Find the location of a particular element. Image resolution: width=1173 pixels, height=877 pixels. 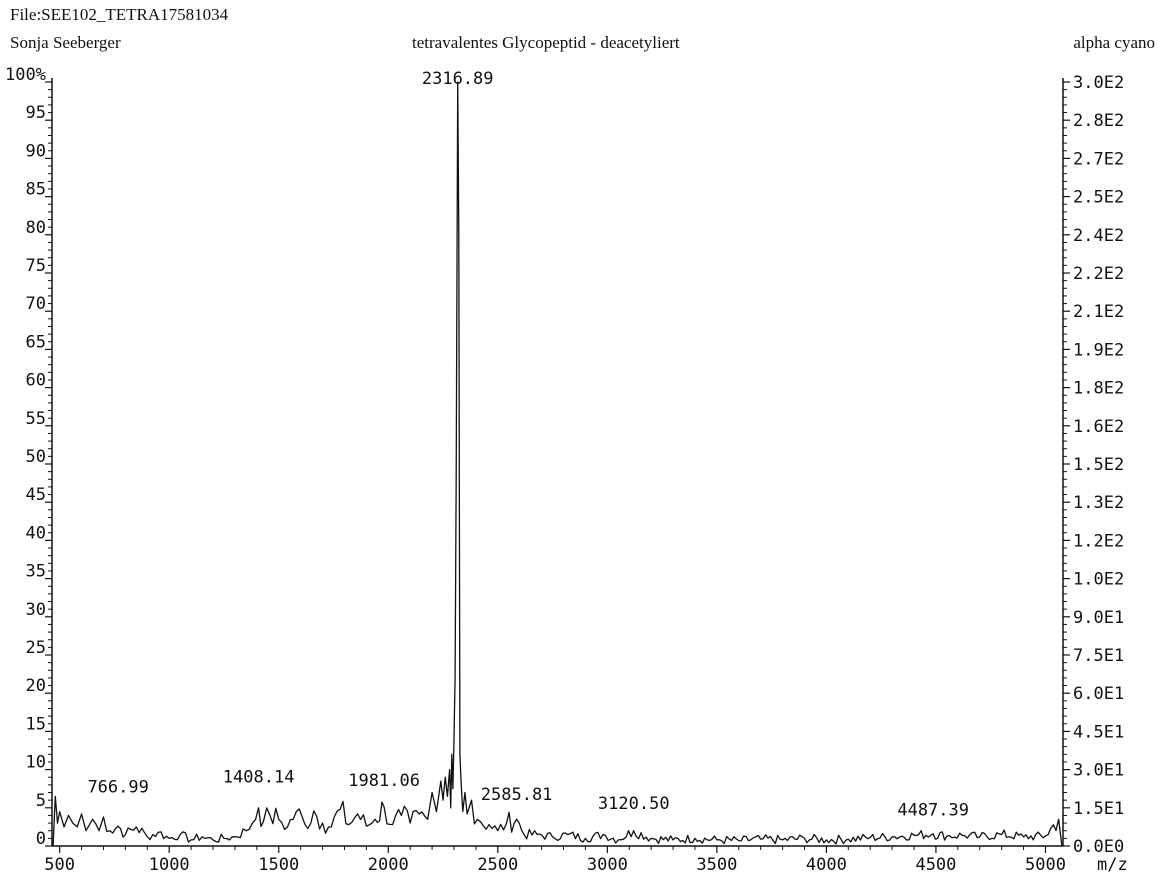

y2-tick-label: 1.2E2 is located at coordinates (1098, 541).